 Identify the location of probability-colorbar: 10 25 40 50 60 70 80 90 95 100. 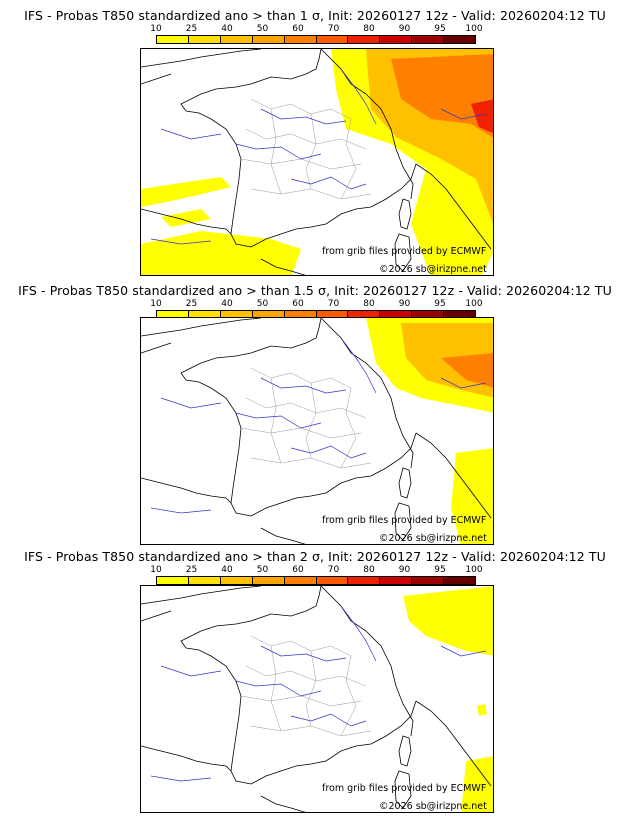
(316, 576).